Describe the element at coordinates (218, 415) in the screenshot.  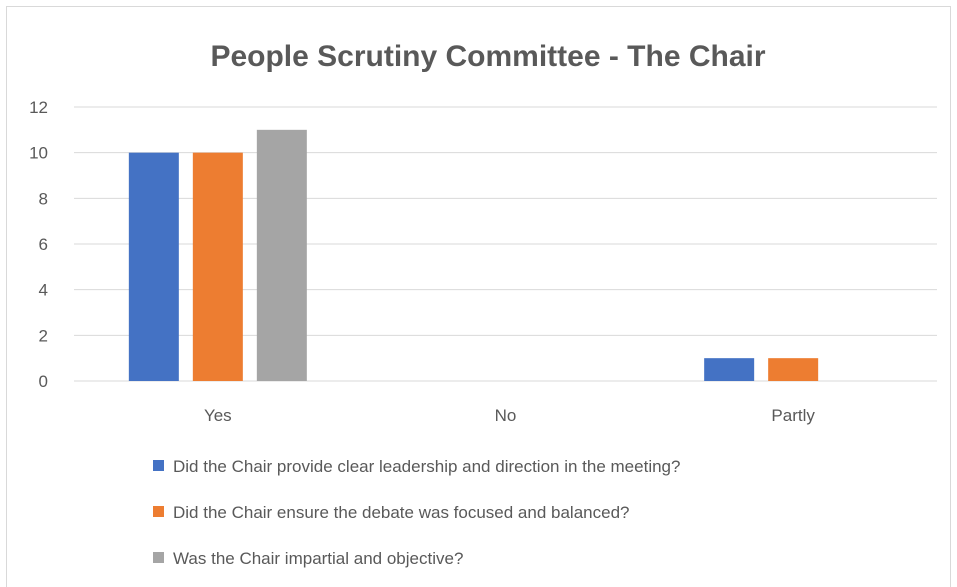
I see `x-tick-label-yes: Yes` at that location.